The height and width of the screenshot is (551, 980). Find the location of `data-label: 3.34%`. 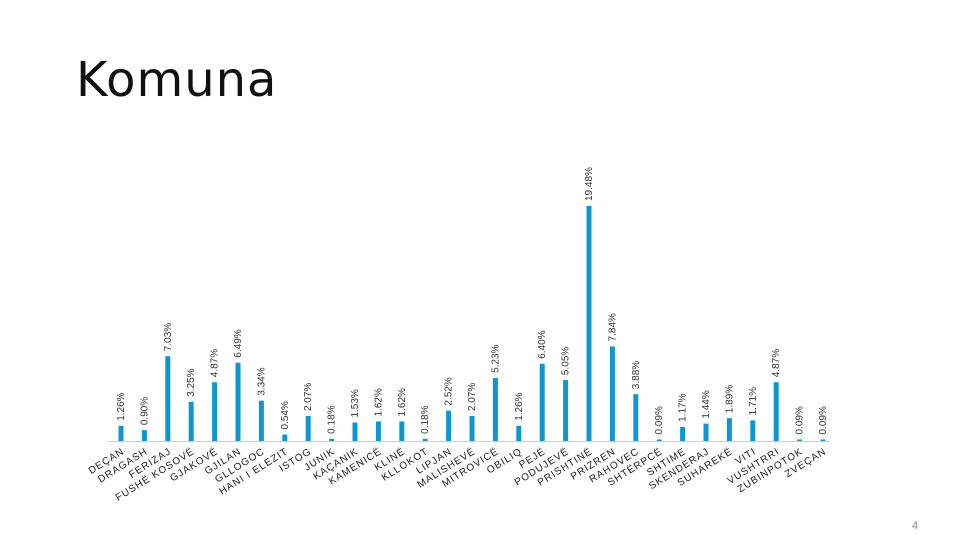

data-label: 3.34% is located at coordinates (261, 381).